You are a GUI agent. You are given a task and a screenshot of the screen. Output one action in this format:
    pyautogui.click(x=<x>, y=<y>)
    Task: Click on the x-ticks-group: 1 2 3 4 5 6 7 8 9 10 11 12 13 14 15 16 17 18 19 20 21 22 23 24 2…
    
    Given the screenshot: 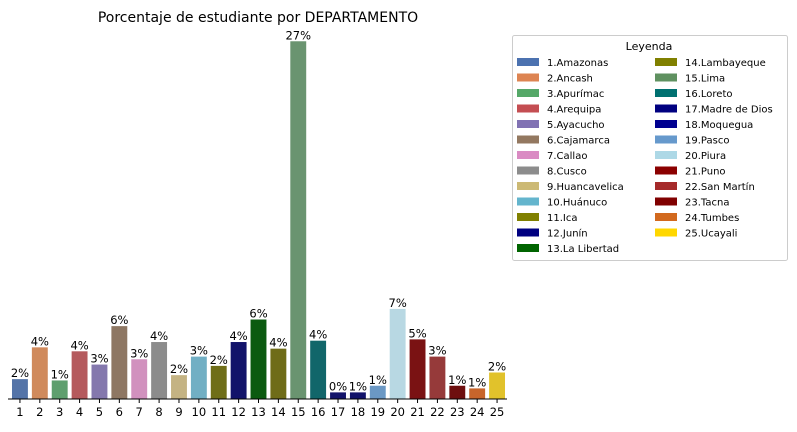 What is the action you would take?
    pyautogui.click(x=260, y=409)
    